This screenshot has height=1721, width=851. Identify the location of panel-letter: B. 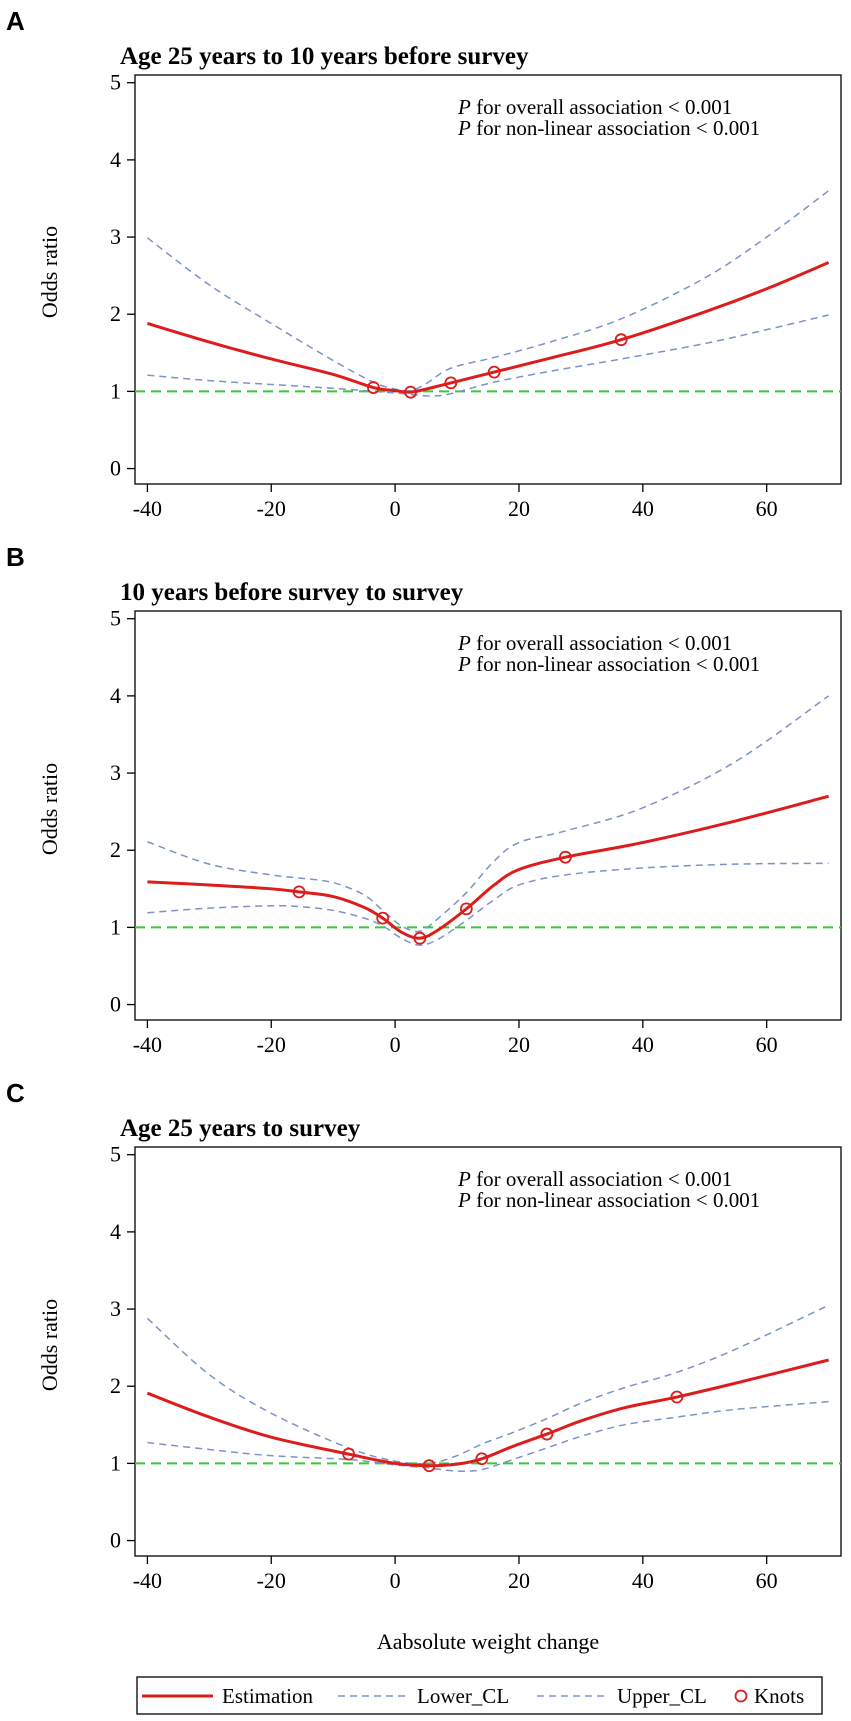
(15, 557).